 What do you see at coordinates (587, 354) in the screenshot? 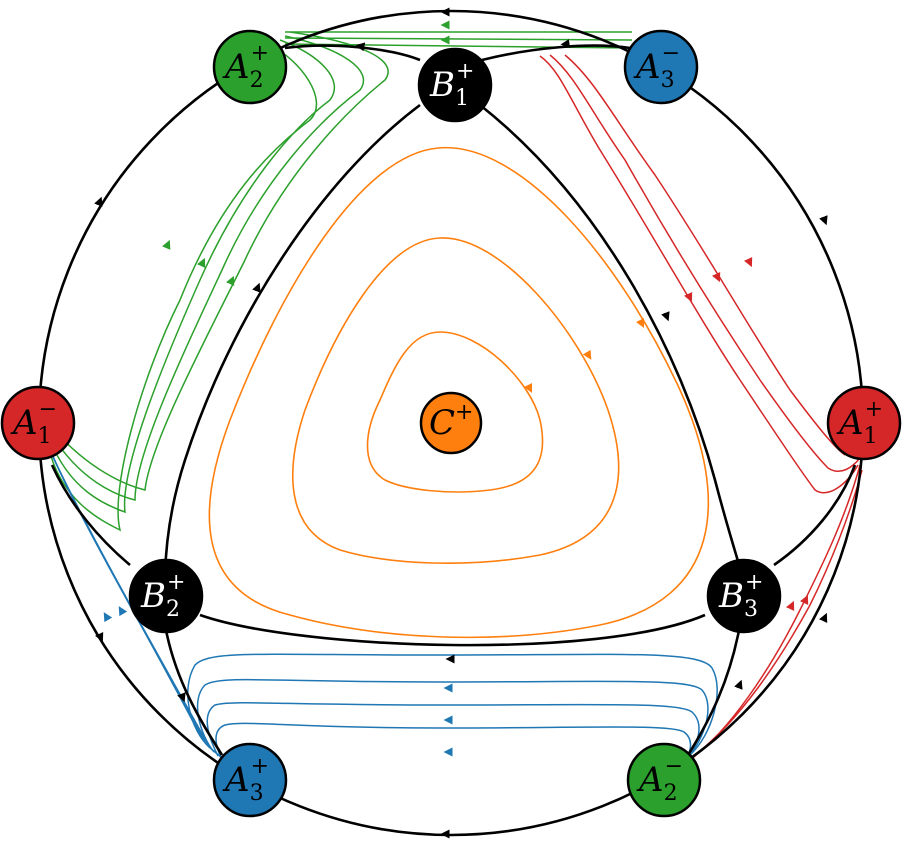
I see `orange-arrow` at bounding box center [587, 354].